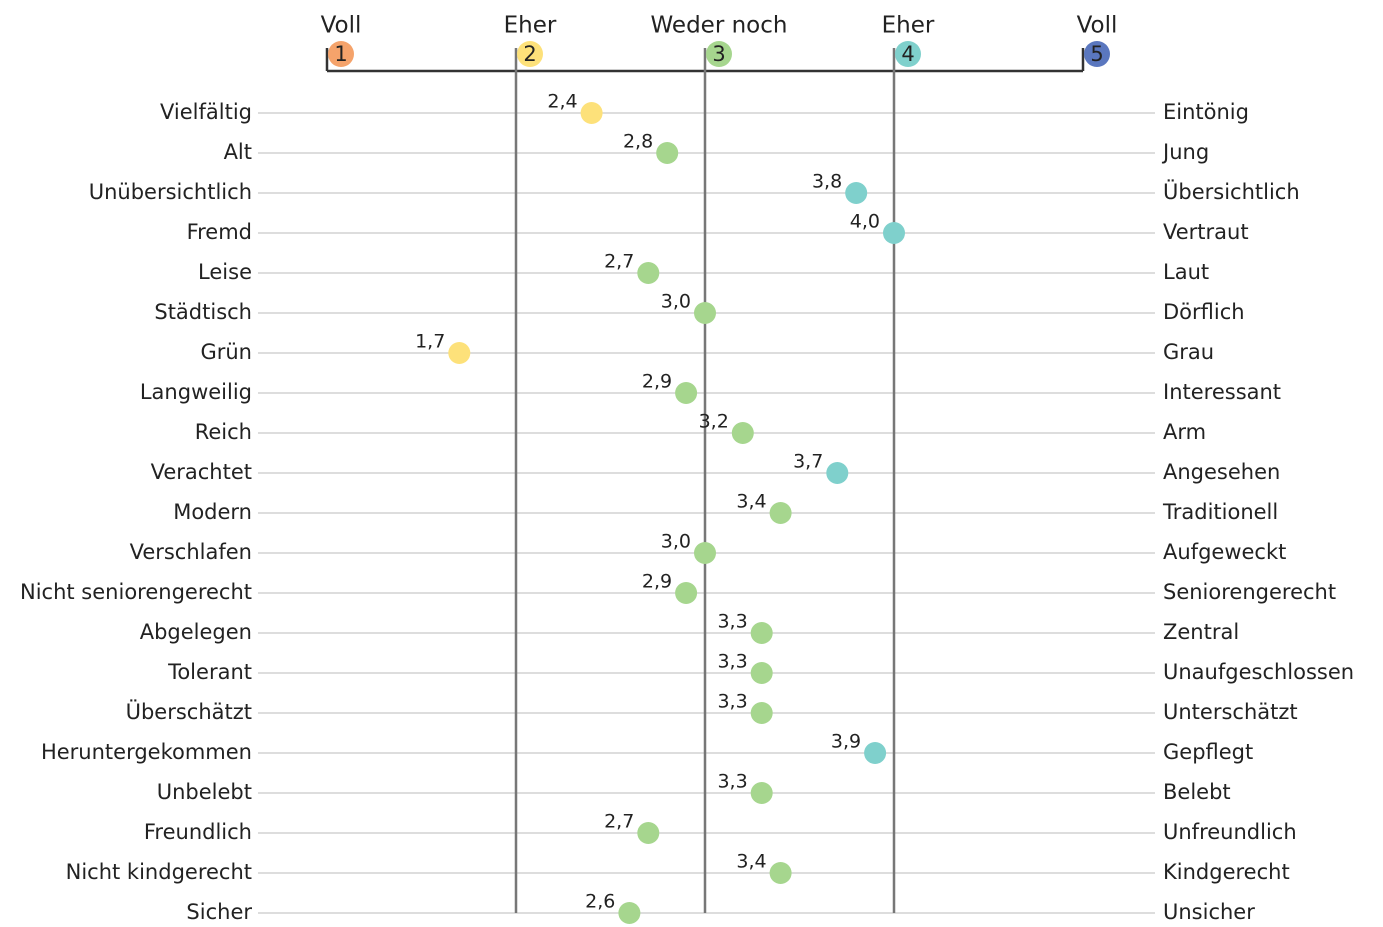 Image resolution: width=1383 pixels, height=927 pixels. I want to click on right-label: Unterschätzt, so click(1230, 712).